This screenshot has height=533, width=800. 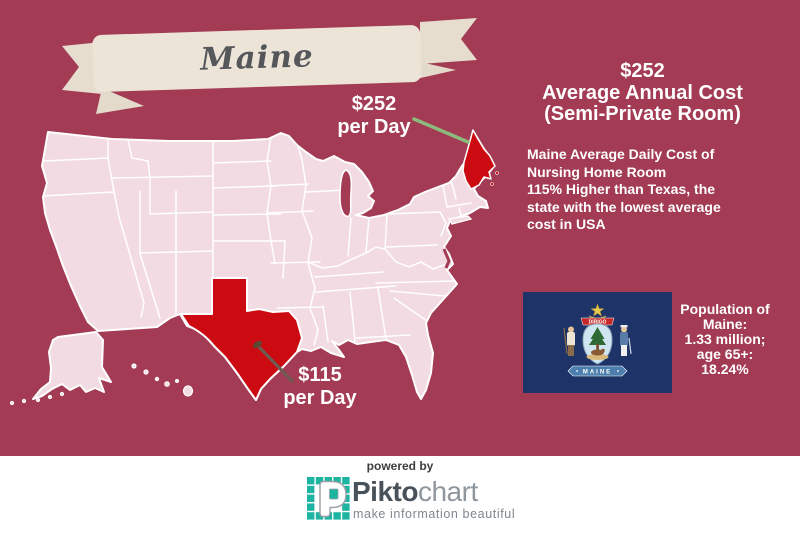 I want to click on brand-light: chart, so click(x=447, y=491).